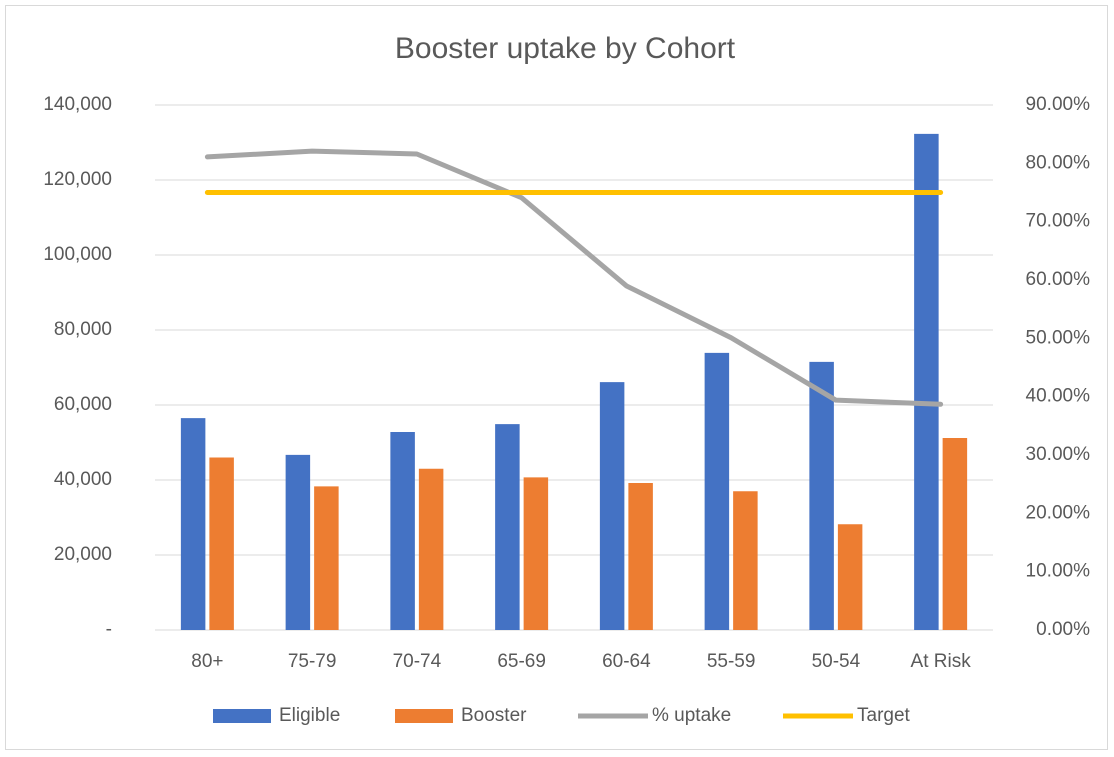  What do you see at coordinates (83, 554) in the screenshot?
I see `y-tick-label: 20,000` at bounding box center [83, 554].